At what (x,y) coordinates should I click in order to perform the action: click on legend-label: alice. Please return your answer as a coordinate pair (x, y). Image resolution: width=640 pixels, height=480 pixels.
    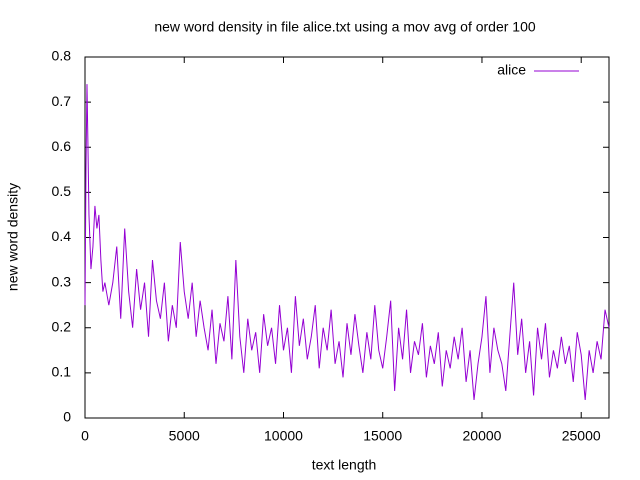
    Looking at the image, I should click on (511, 70).